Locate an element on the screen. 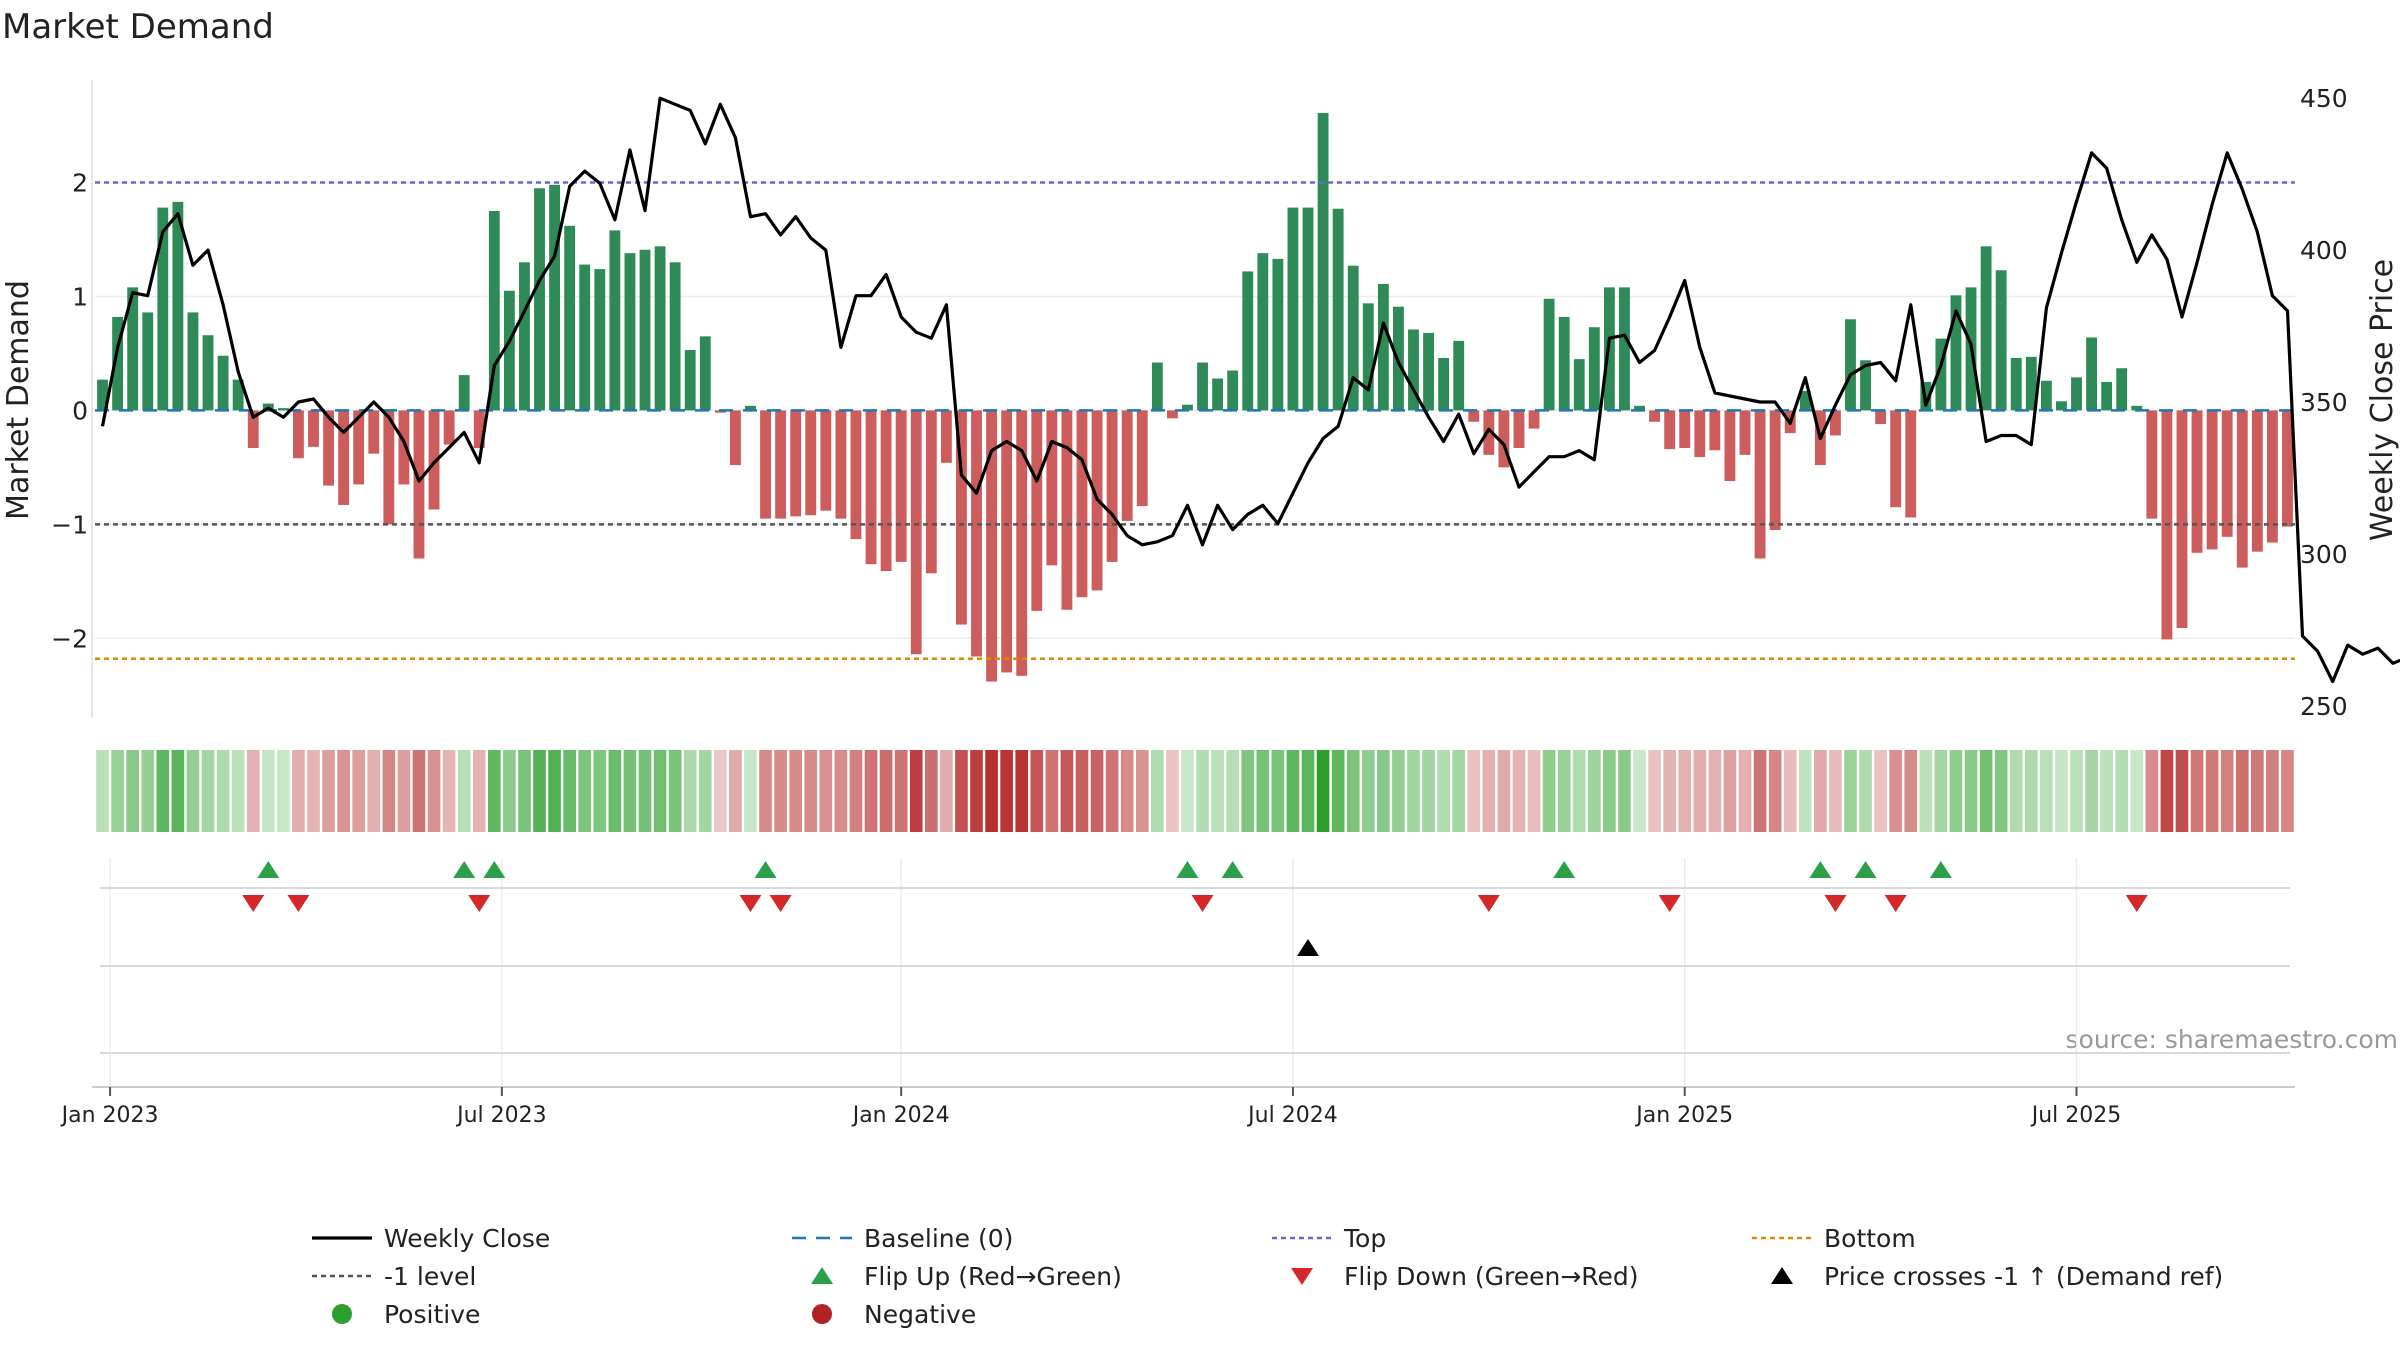 The height and width of the screenshot is (1350, 2400). legend-negative-swatch is located at coordinates (822, 1314).